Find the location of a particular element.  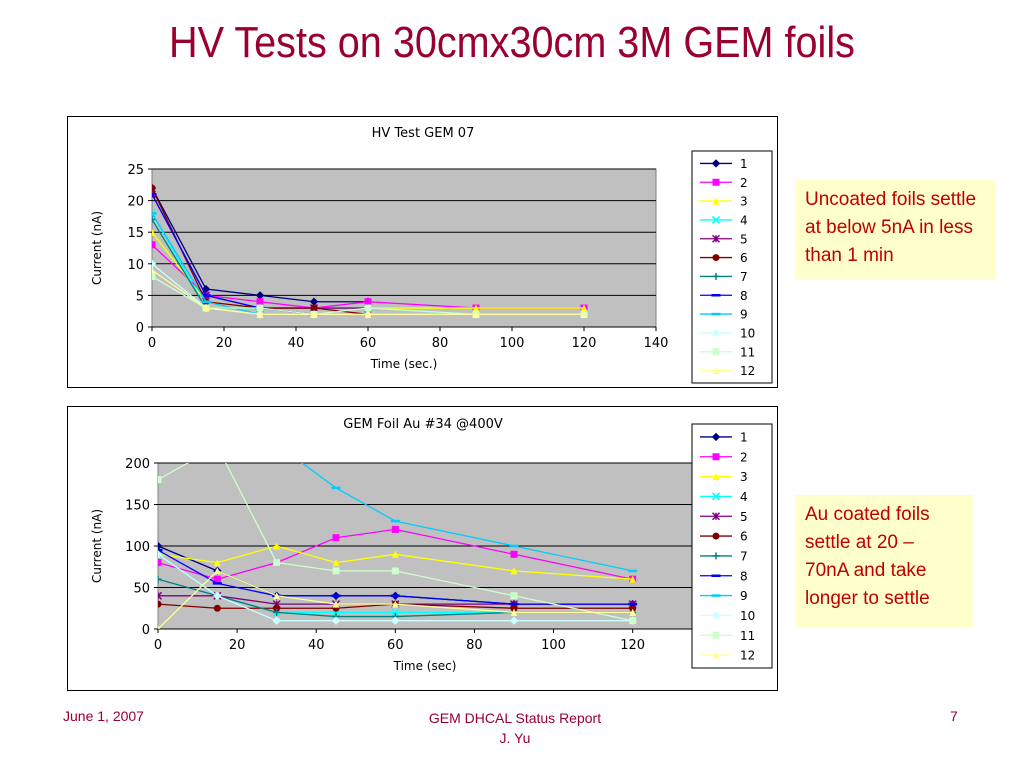

legend-label: 5 is located at coordinates (744, 517).